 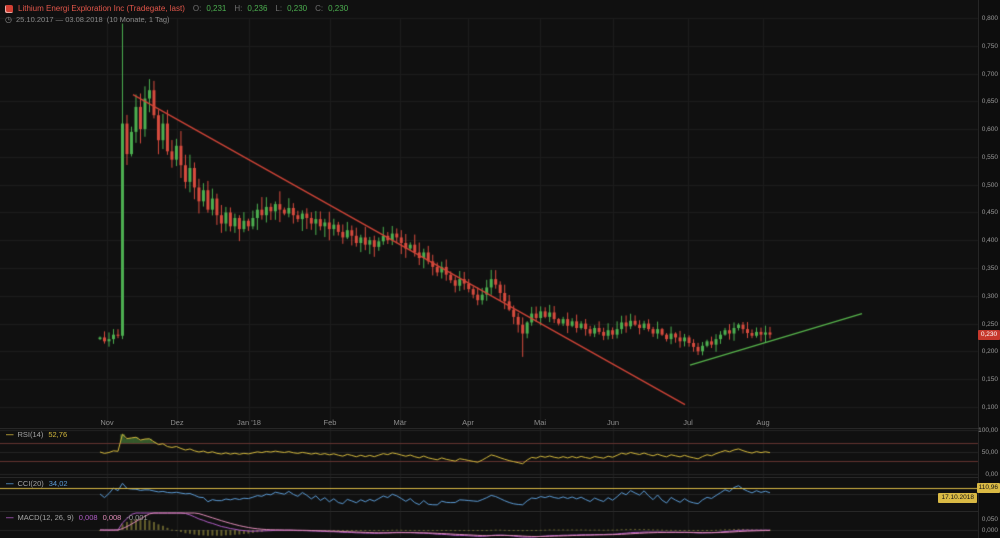 What do you see at coordinates (238, 8) in the screenshot?
I see `high-label: H:` at bounding box center [238, 8].